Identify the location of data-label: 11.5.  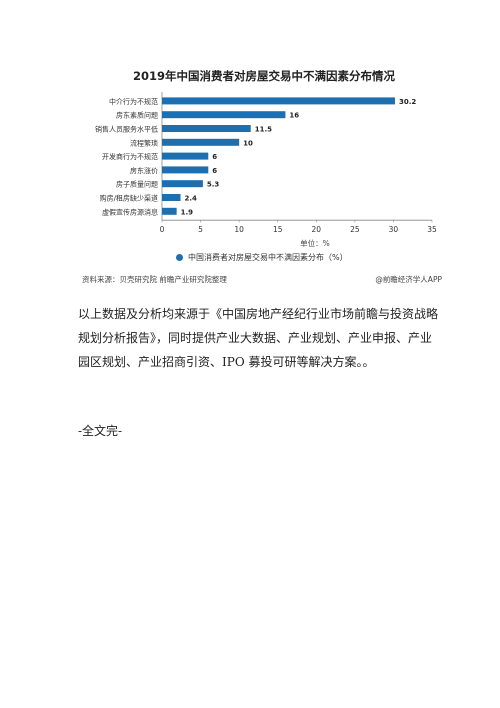
(263, 130).